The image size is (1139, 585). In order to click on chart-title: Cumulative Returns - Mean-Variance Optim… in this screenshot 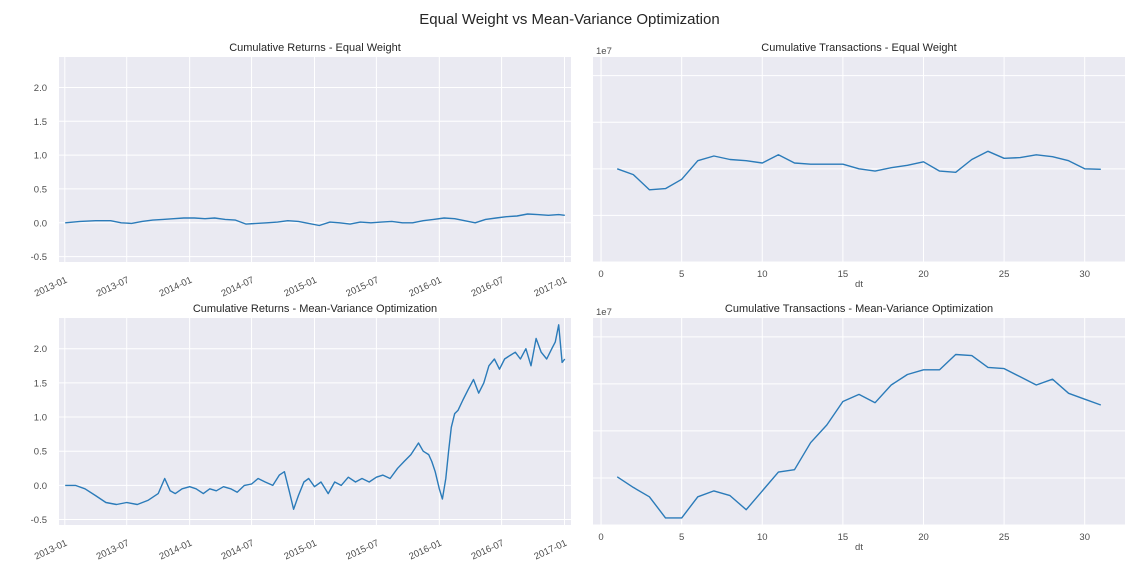, I will do `click(315, 309)`.